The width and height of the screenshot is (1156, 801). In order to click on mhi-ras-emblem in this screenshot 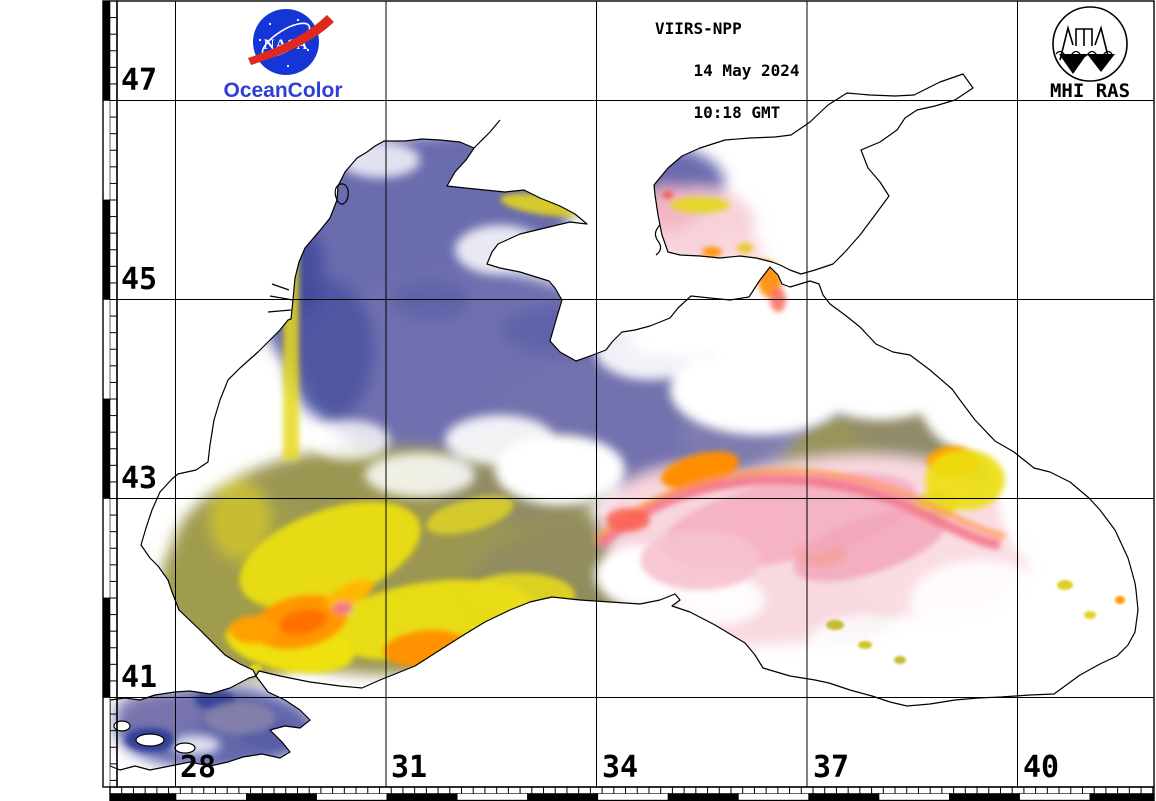, I will do `click(1090, 44)`.